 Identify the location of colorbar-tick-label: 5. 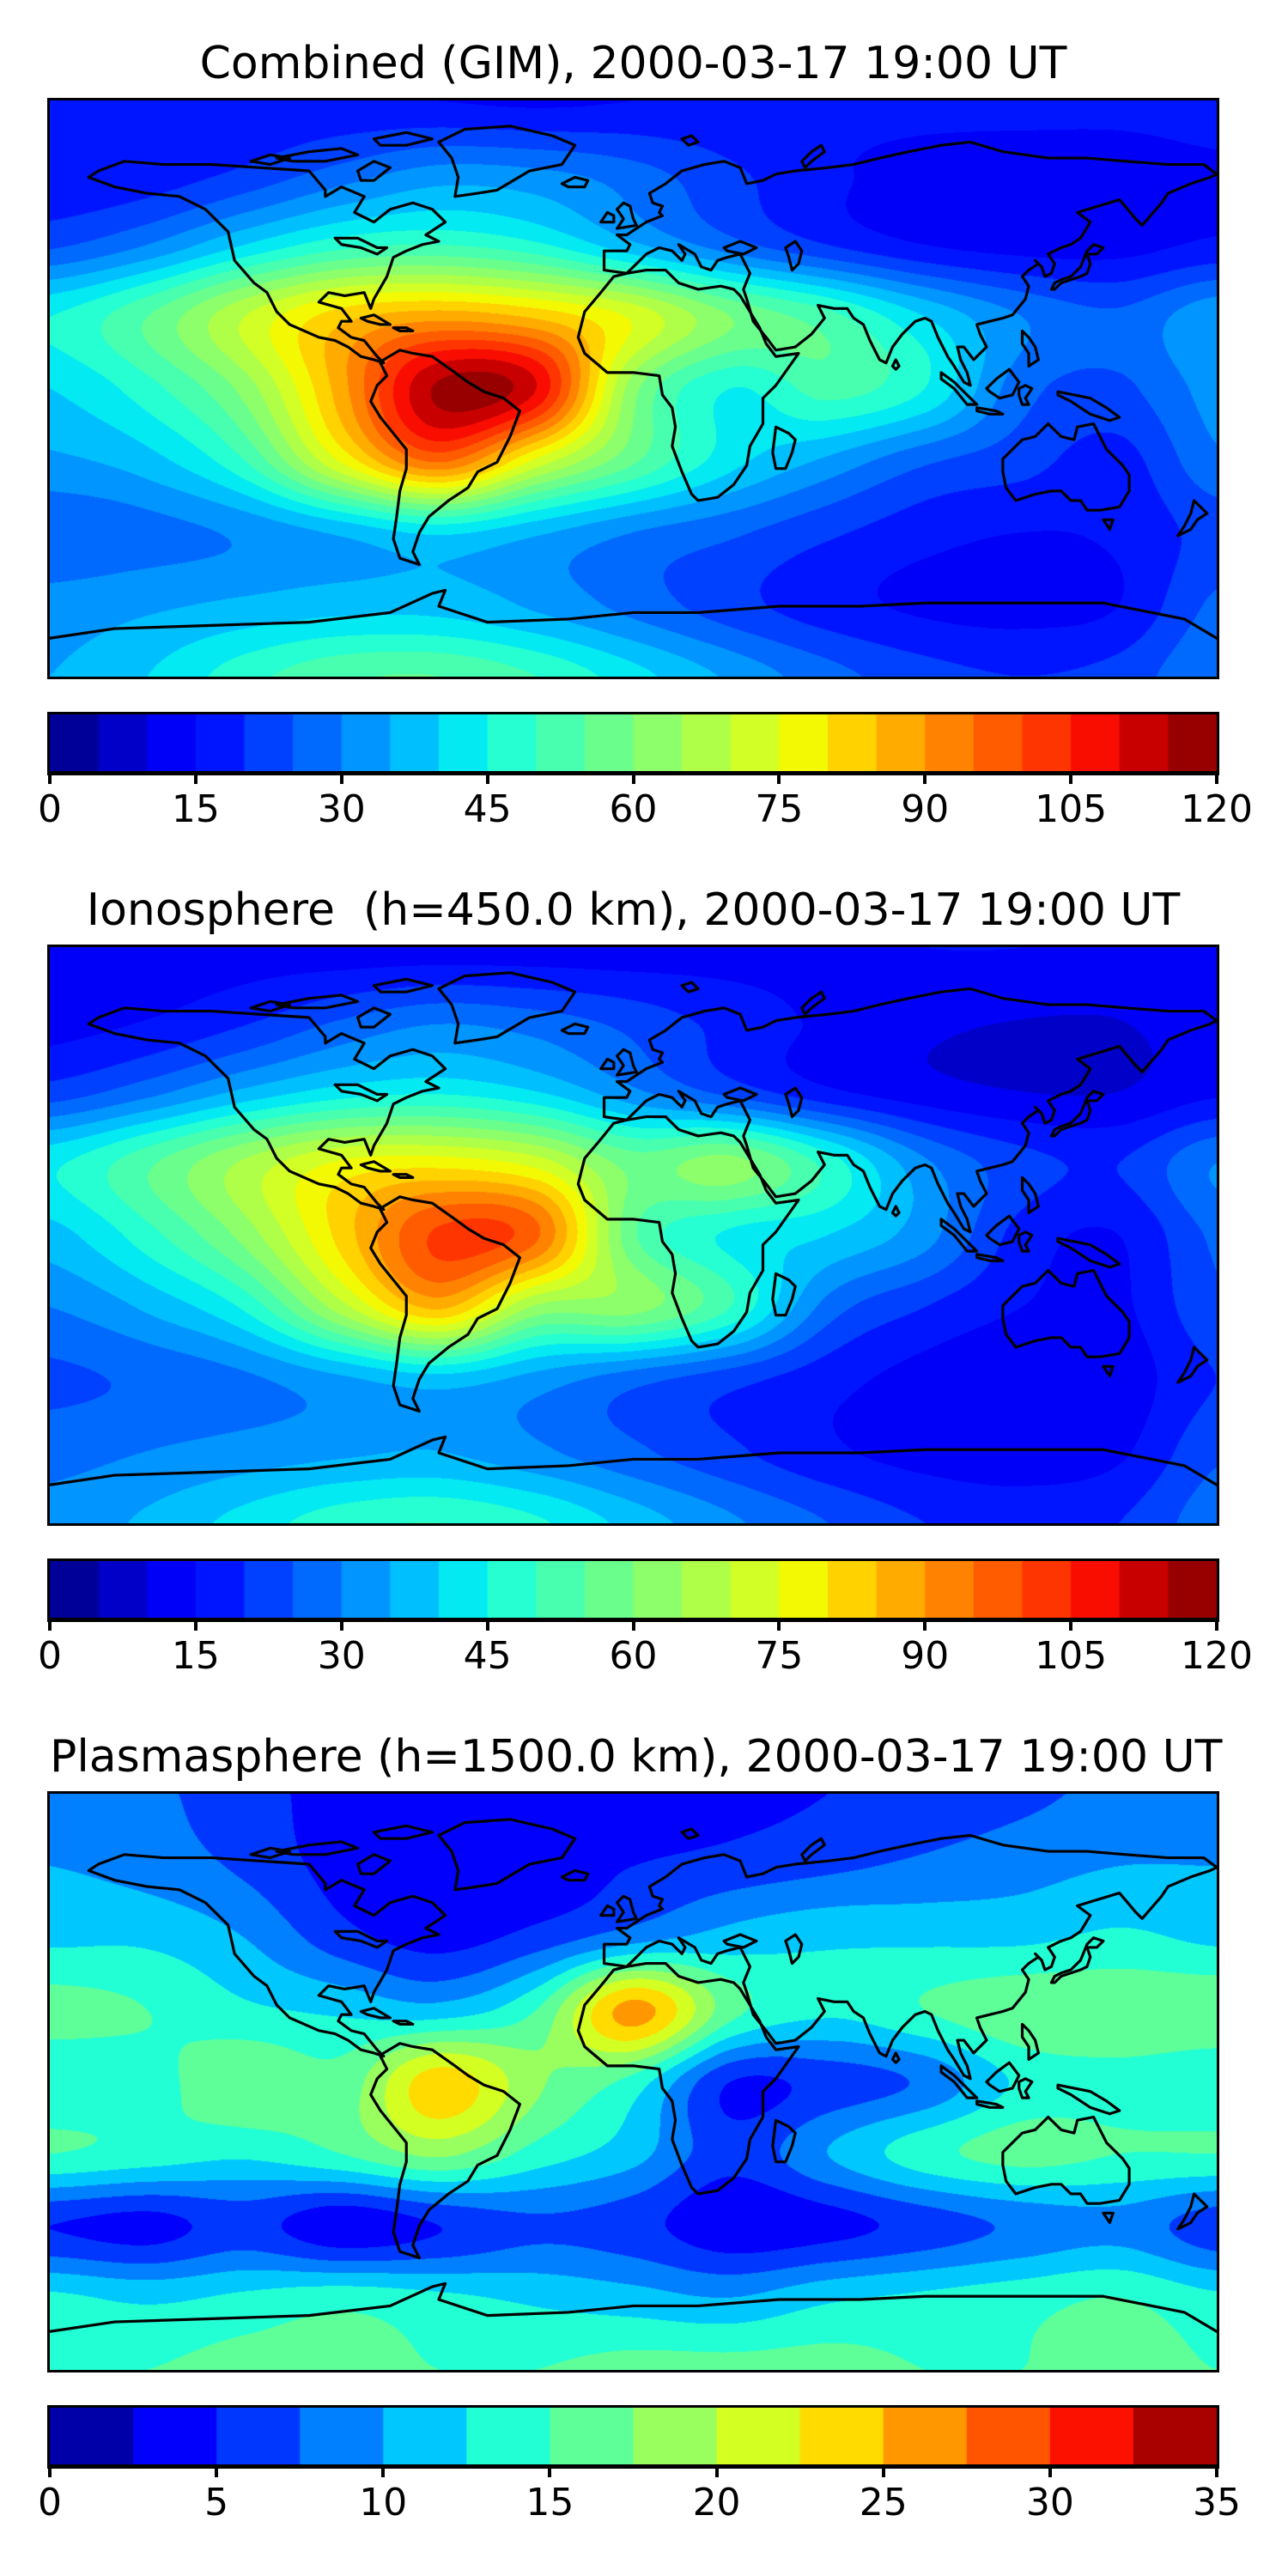
(217, 2502).